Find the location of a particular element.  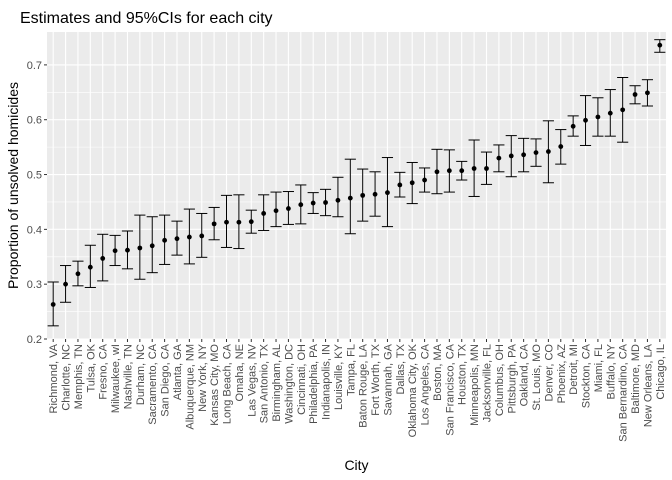

x-axis-title: City is located at coordinates (356, 465).